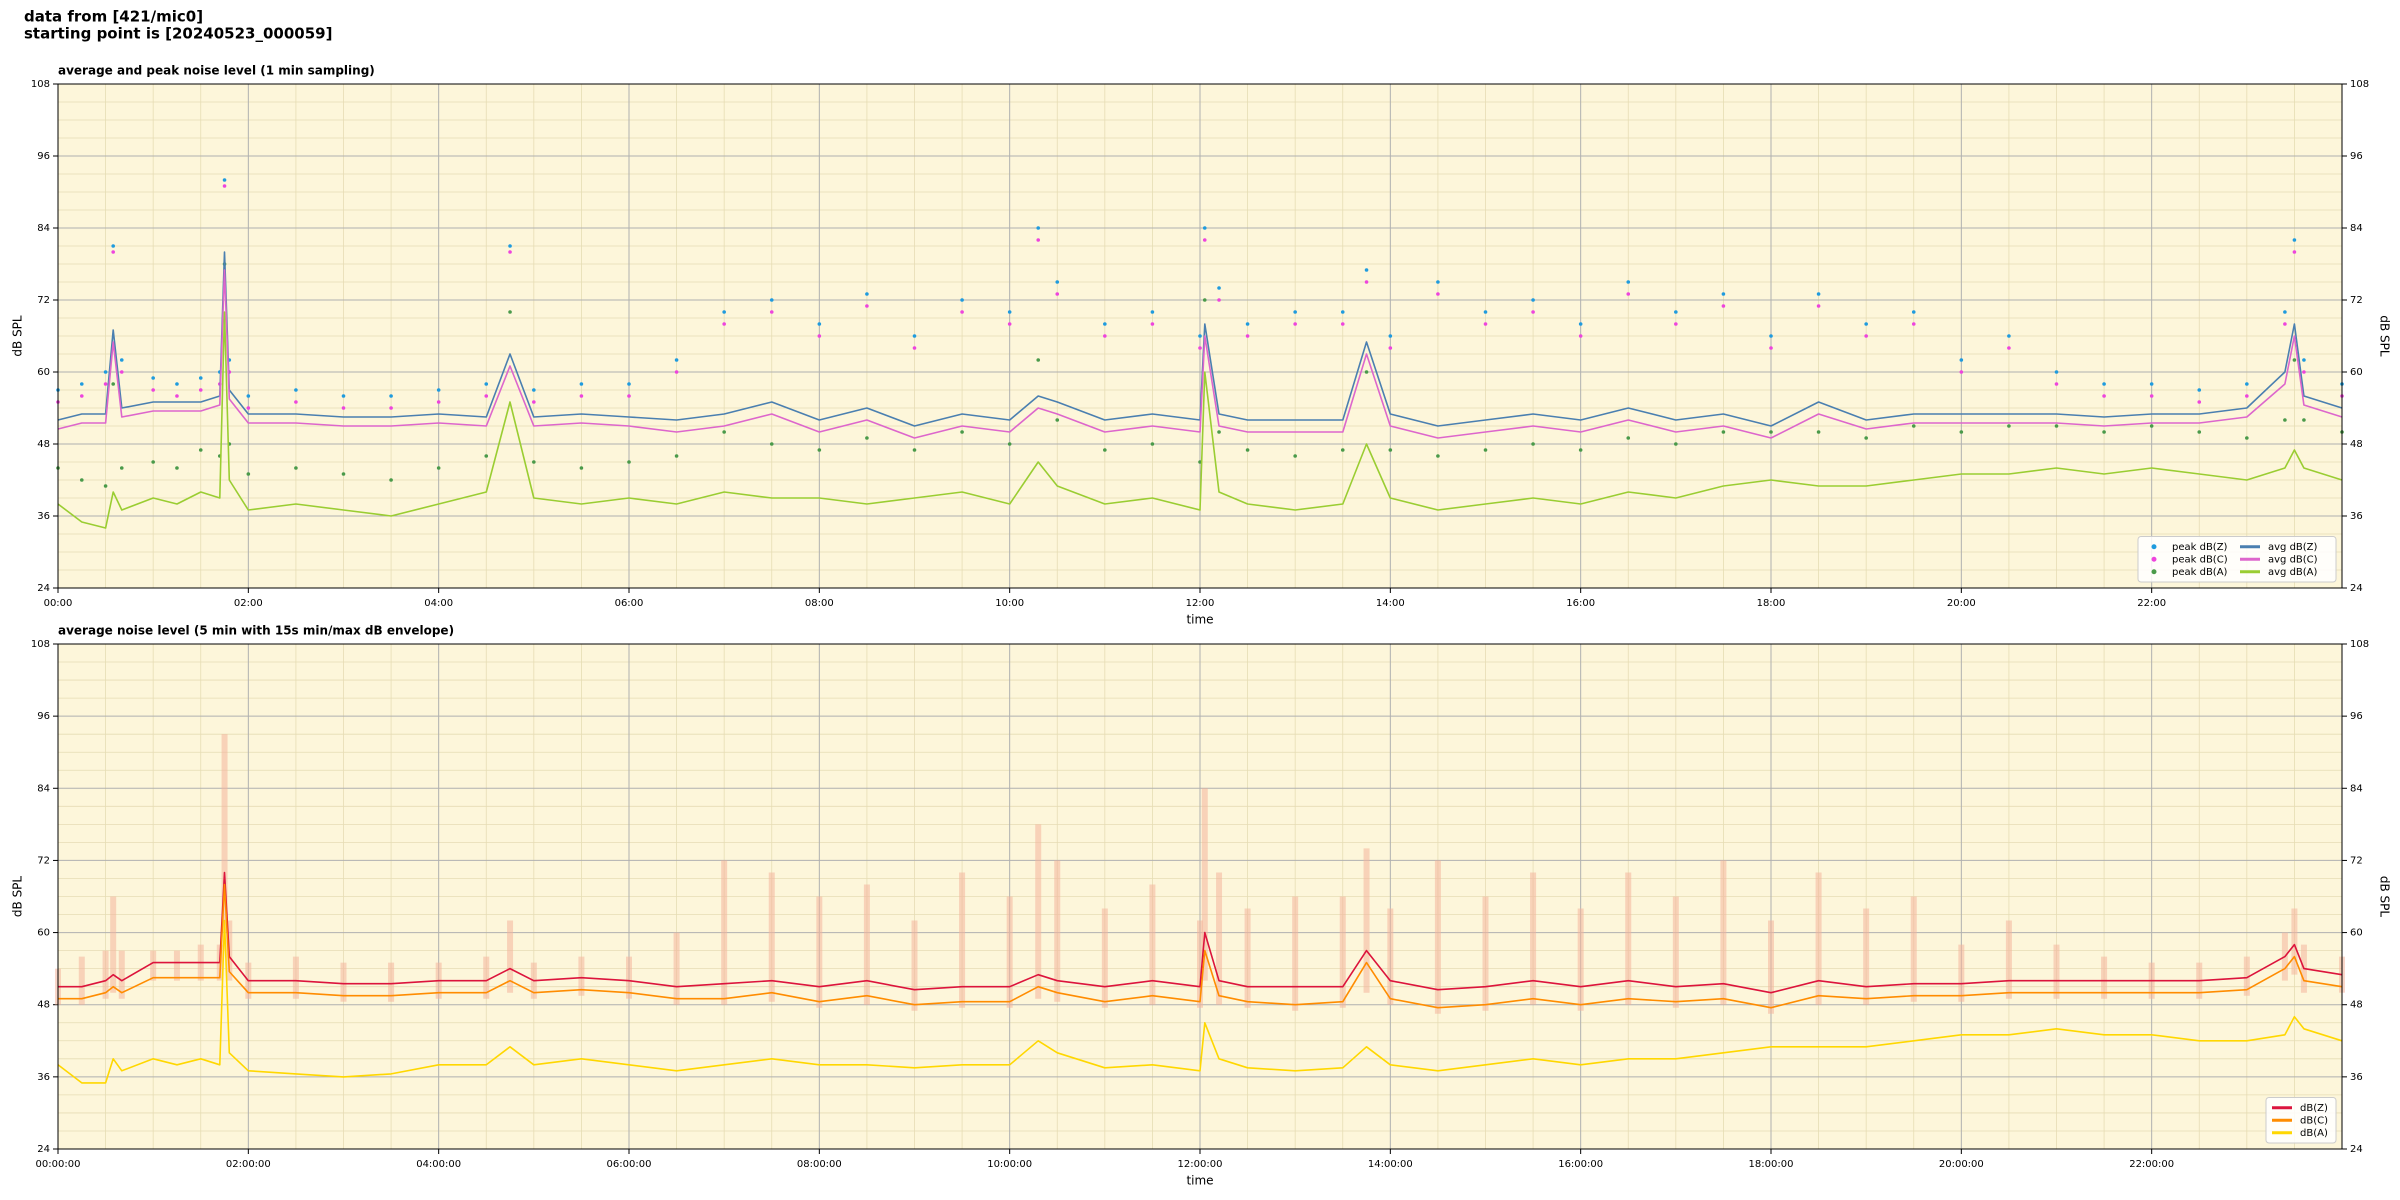 This screenshot has width=2400, height=1200. Describe the element at coordinates (43, 1077) in the screenshot. I see `y-tick-label: 36` at that location.